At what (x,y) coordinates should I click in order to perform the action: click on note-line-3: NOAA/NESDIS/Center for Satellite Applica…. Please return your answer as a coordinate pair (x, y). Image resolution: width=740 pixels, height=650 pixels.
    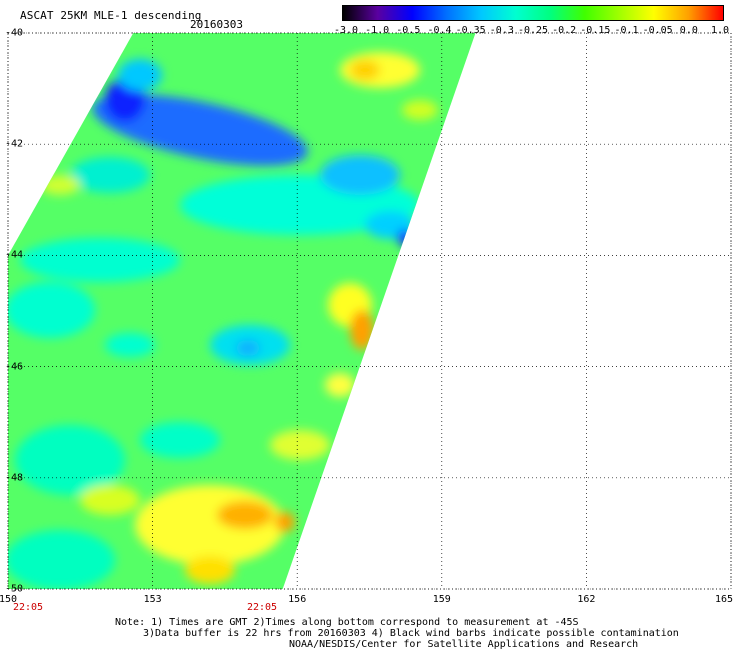
    Looking at the image, I should click on (464, 644).